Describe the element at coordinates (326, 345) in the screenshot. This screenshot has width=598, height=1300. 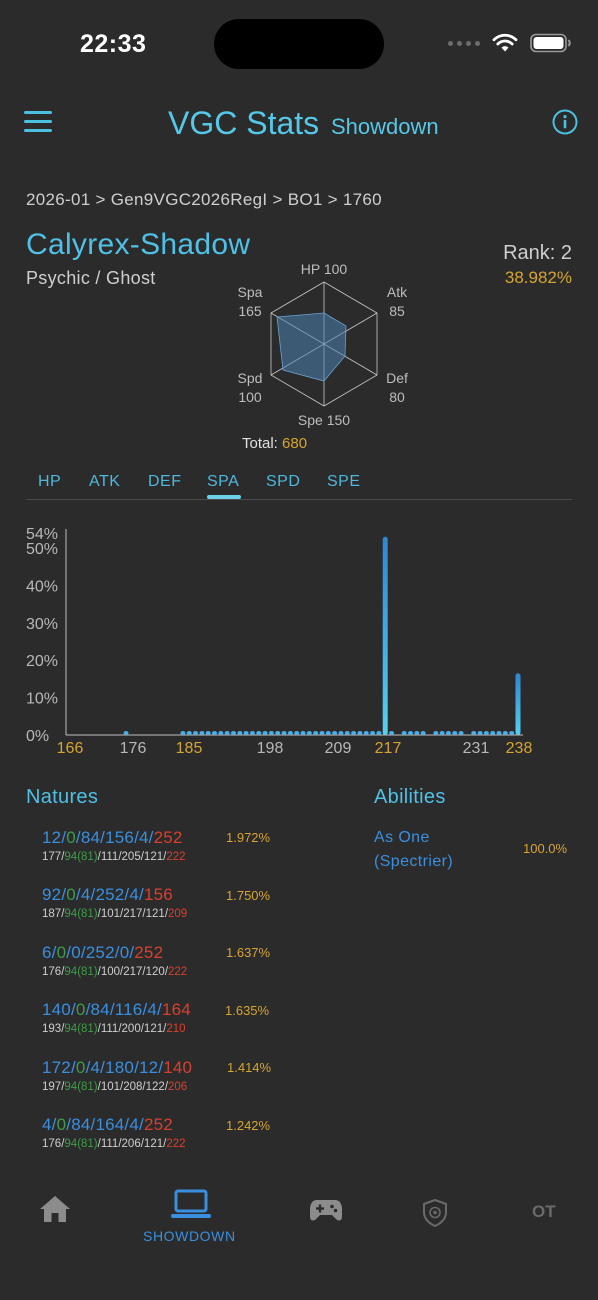
I see `base-stat-radar: HP 100 Atk 85 Def 80 Spe 150 Spd 100 Spa 165` at that location.